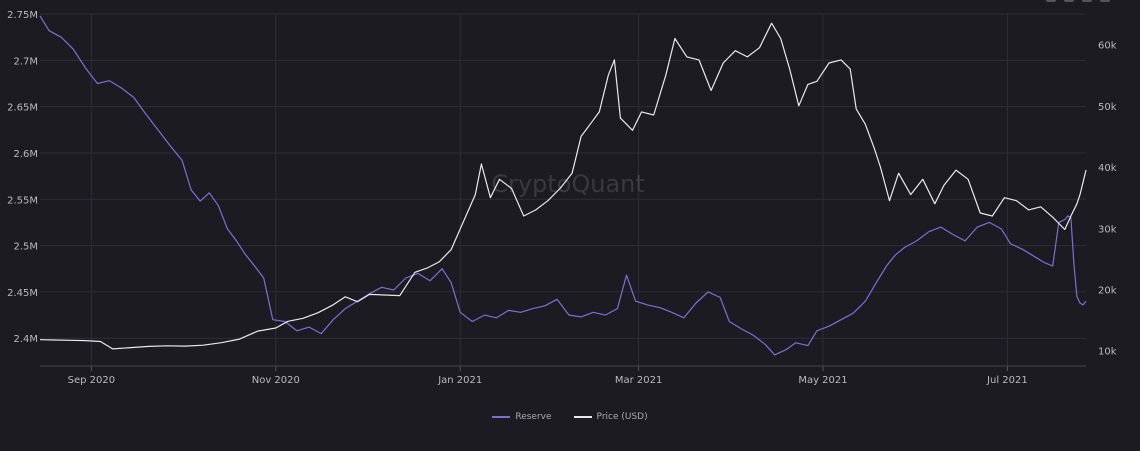 The height and width of the screenshot is (451, 1140). Describe the element at coordinates (25, 154) in the screenshot. I see `y-left-tick-label: 2.6M` at that location.